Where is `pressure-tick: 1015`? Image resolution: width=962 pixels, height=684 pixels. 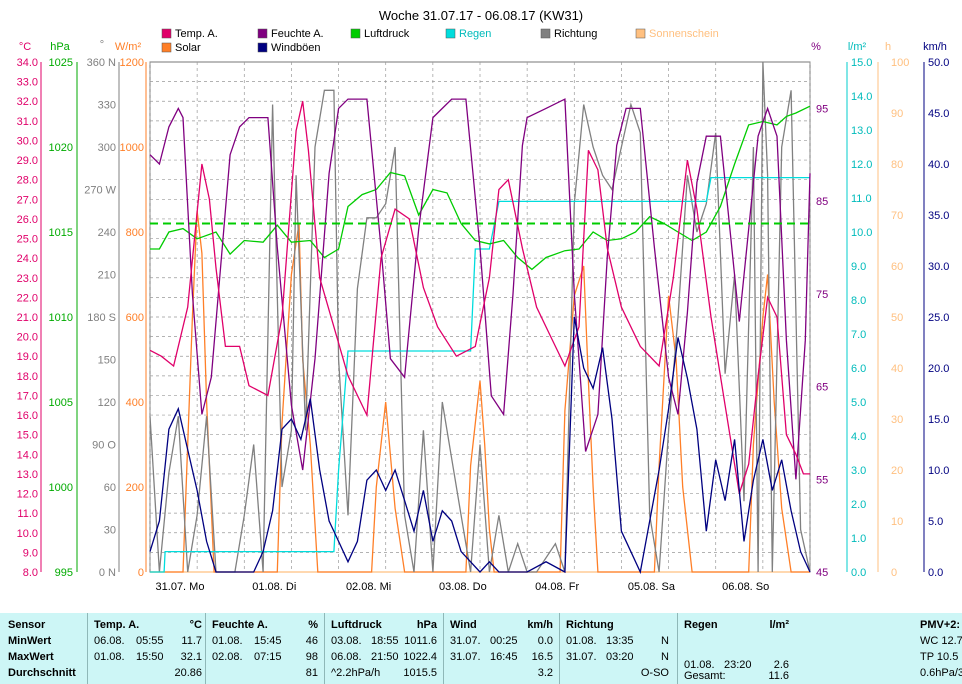
pressure-tick: 1015 is located at coordinates (61, 233).